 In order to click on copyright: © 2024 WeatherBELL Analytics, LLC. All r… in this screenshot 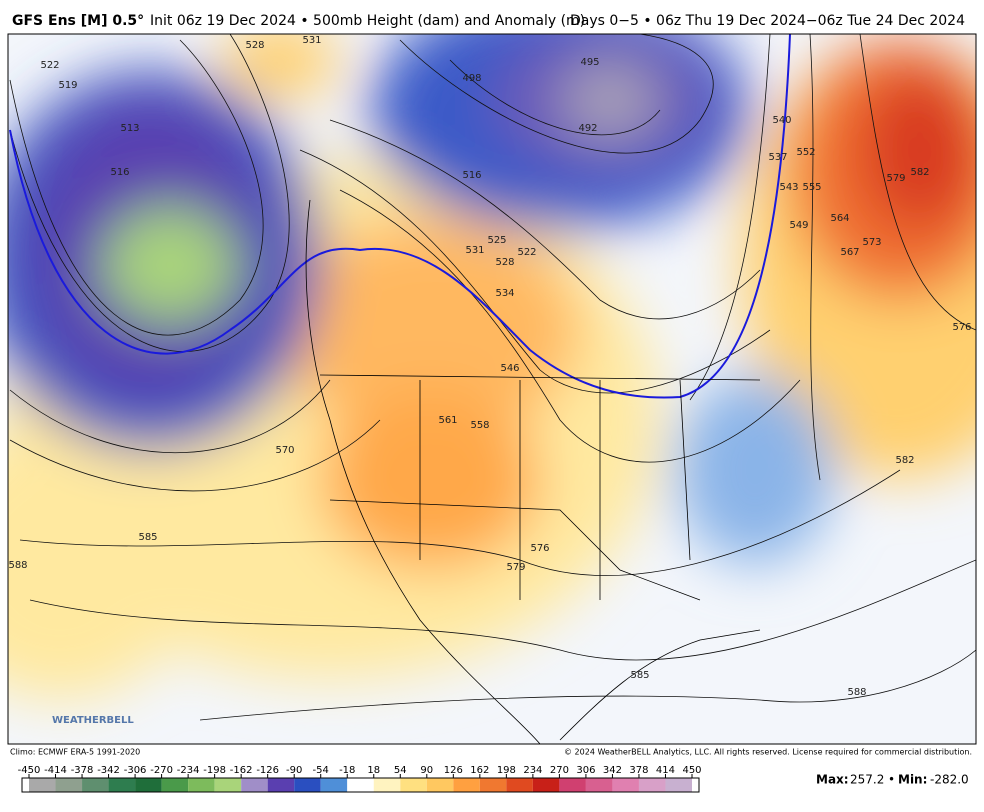, I will do `click(768, 752)`.